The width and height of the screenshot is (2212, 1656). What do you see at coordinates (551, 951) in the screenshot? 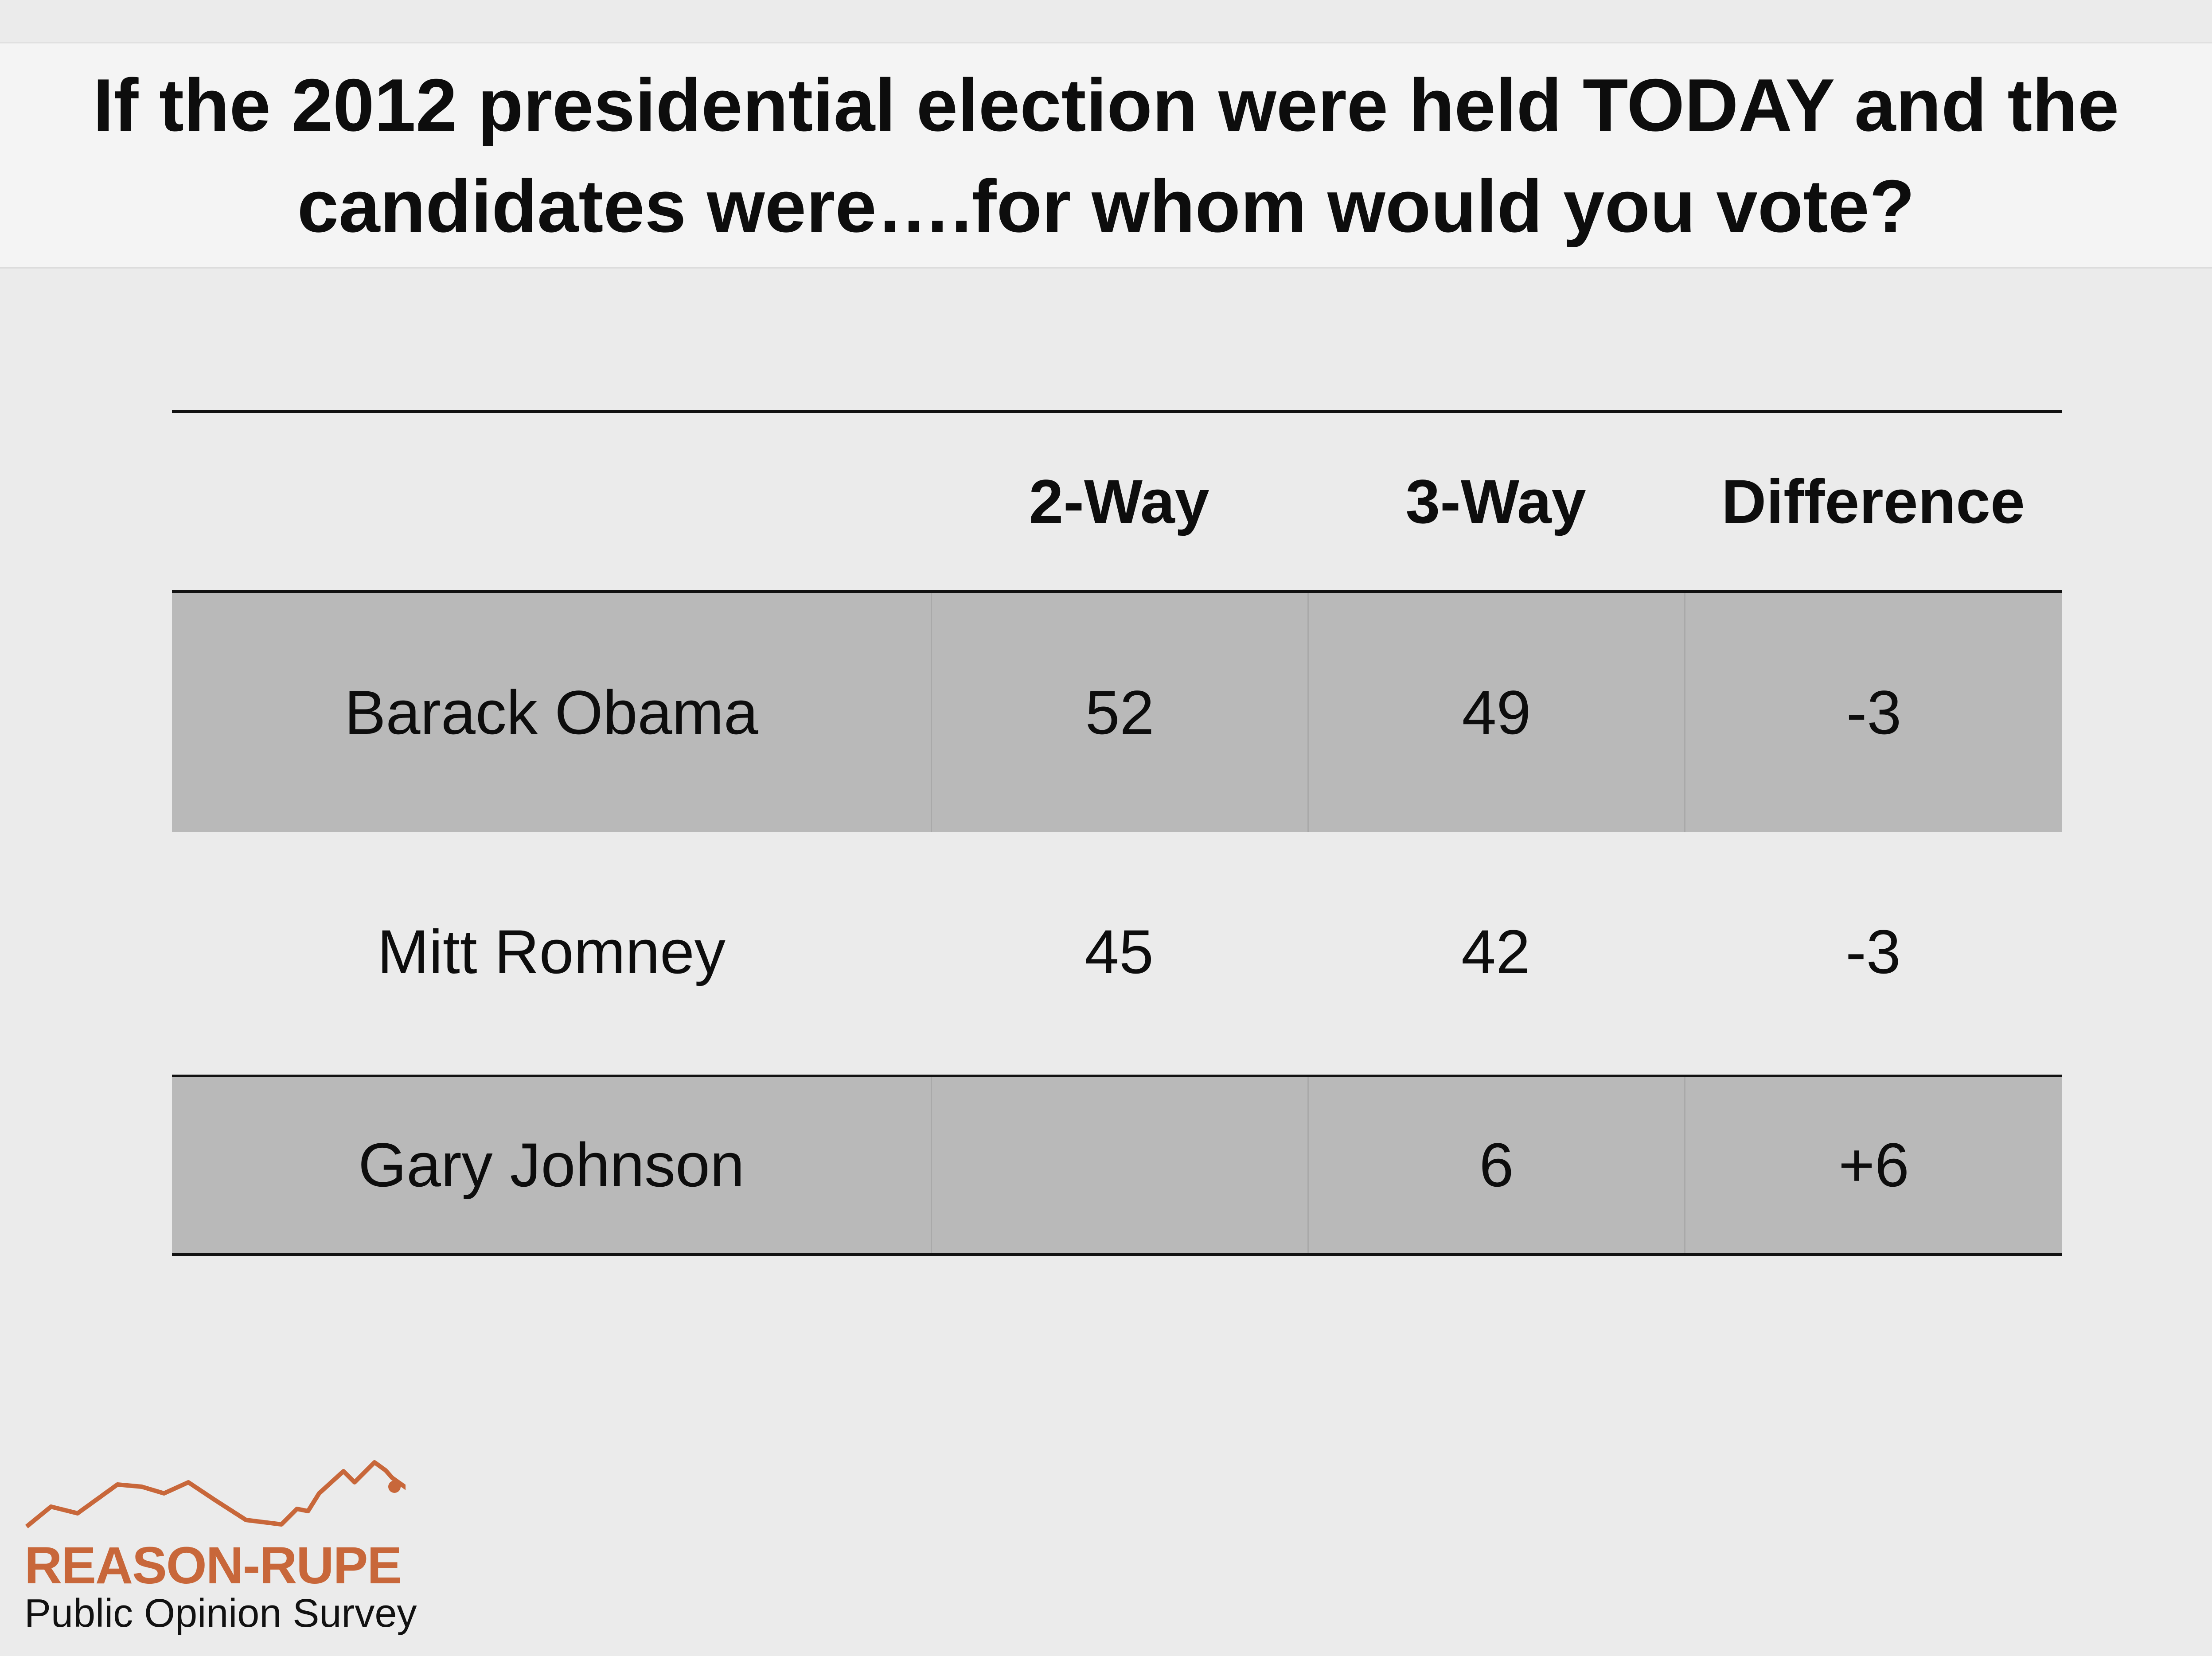
I see `candidate-name: Mitt Romney` at bounding box center [551, 951].